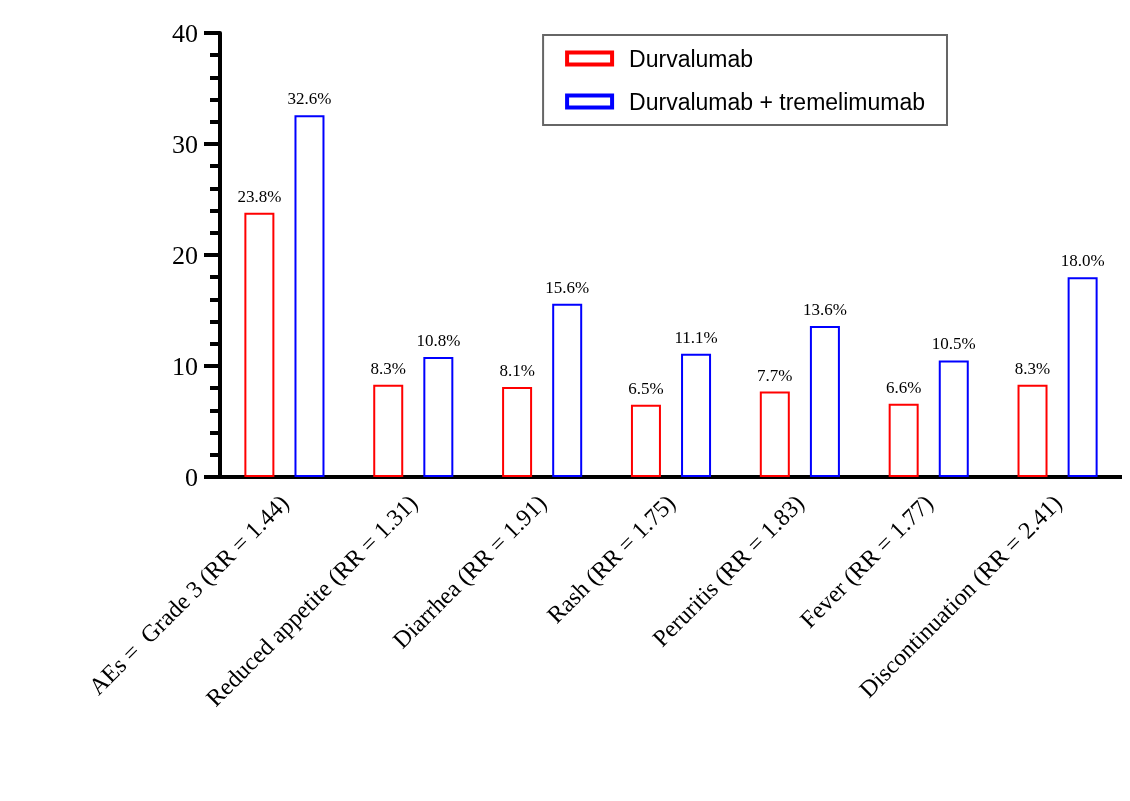 This screenshot has width=1130, height=801. I want to click on data-label: 8.1%, so click(517, 371).